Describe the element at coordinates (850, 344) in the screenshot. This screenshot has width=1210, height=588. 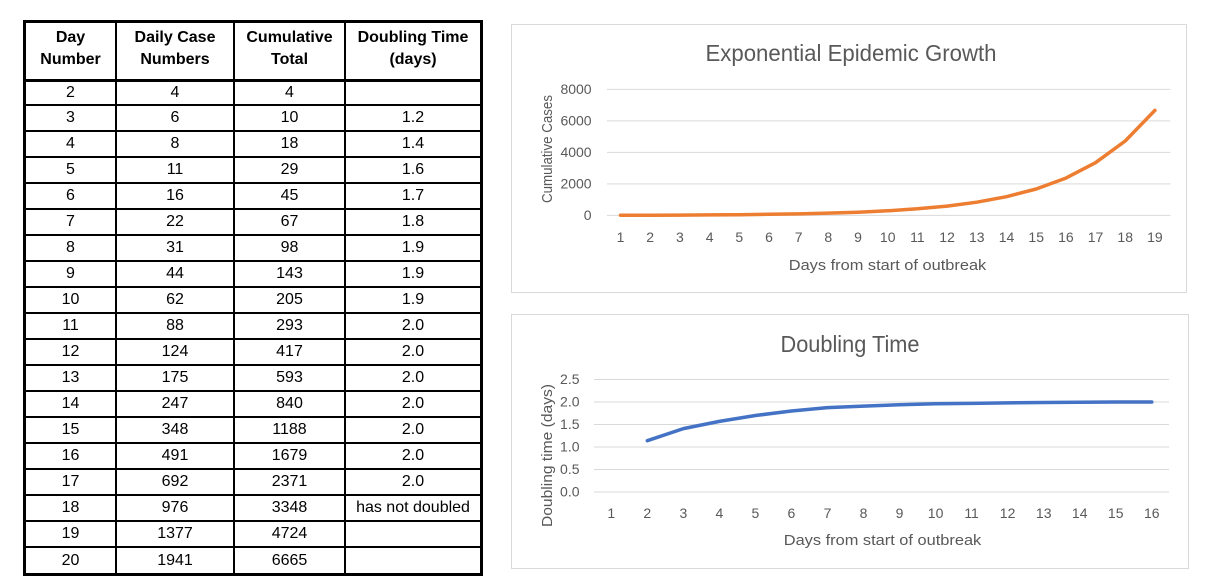
I see `svg-text: Doubling Time` at that location.